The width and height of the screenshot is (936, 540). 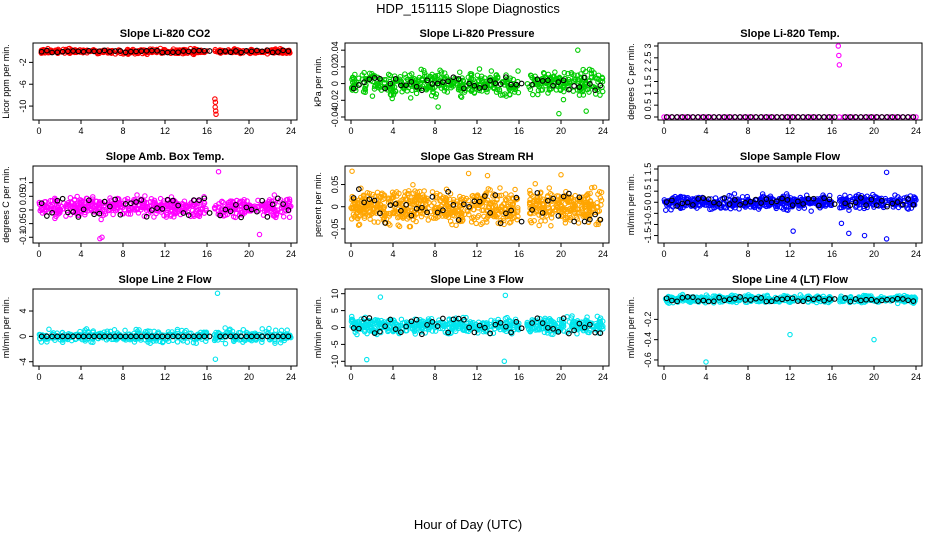 What do you see at coordinates (648, 58) in the screenshot?
I see `y-tick-label: 2.5` at bounding box center [648, 58].